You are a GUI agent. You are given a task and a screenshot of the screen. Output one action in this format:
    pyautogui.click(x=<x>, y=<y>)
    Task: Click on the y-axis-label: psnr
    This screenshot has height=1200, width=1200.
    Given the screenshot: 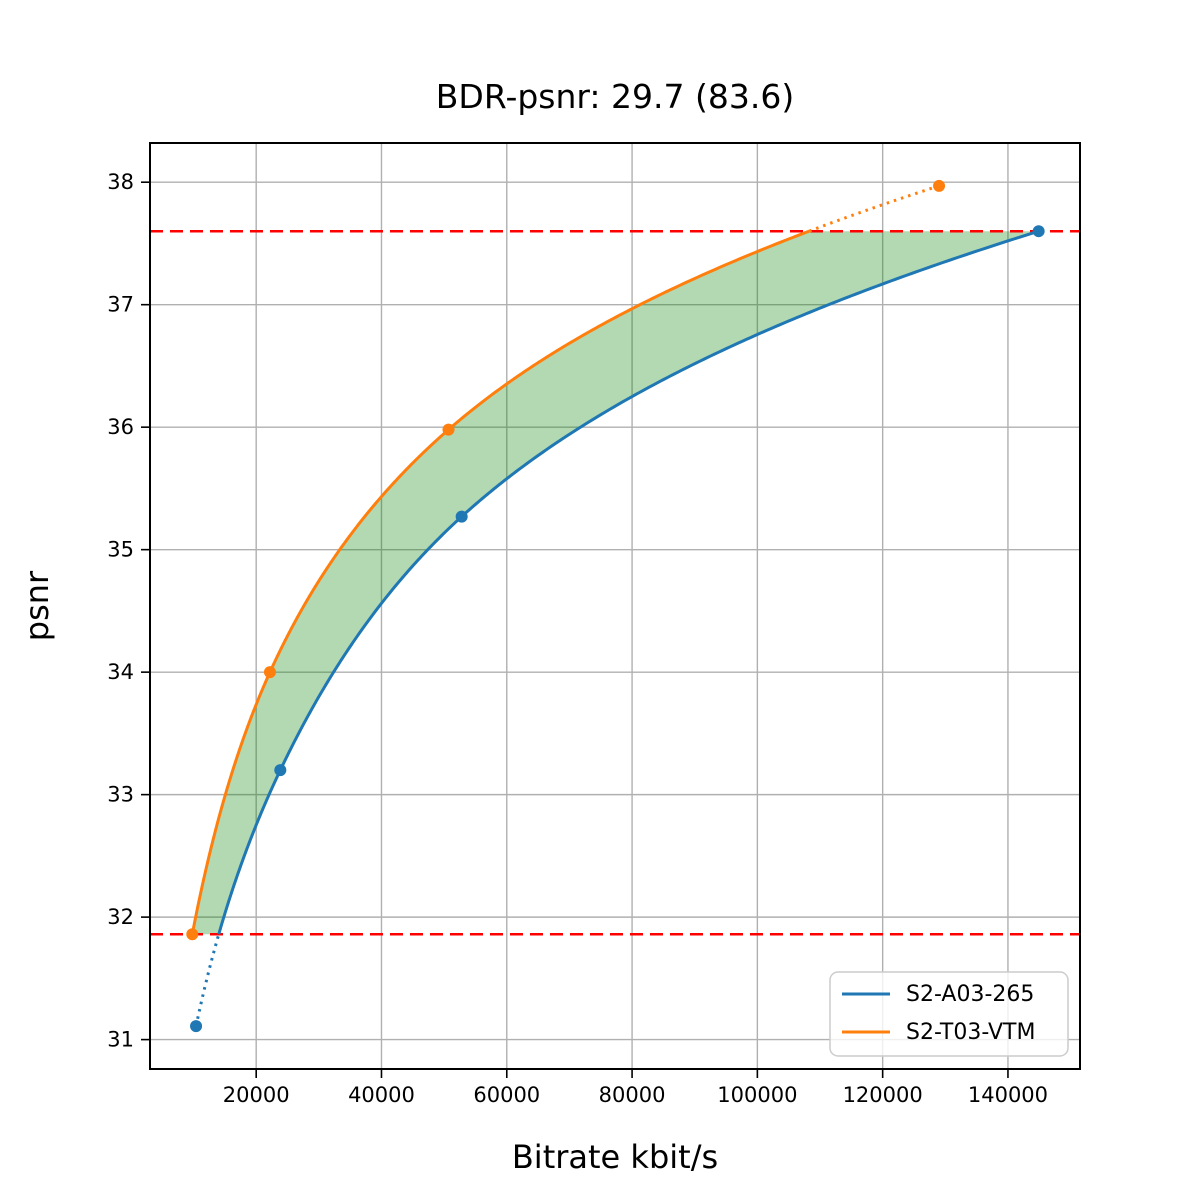 What is the action you would take?
    pyautogui.click(x=37, y=605)
    